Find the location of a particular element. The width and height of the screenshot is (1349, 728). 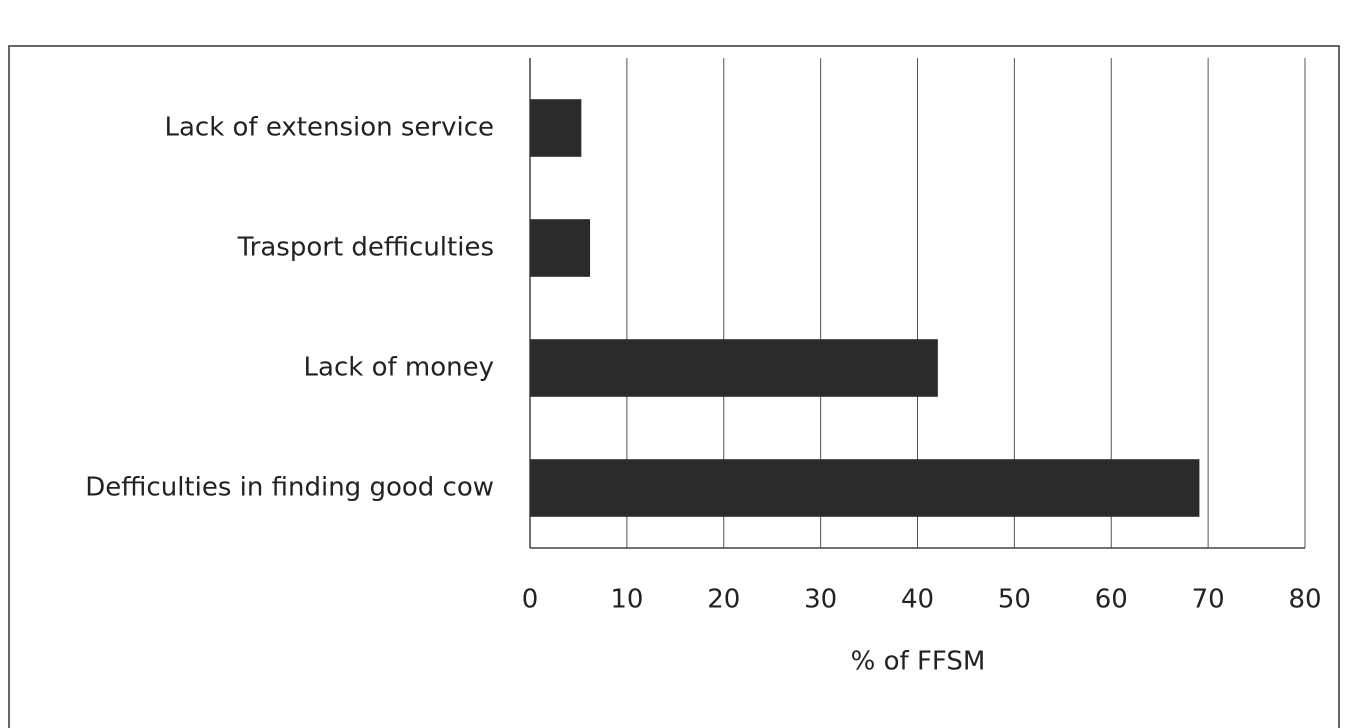

x-tick-label: 20 is located at coordinates (723, 600).